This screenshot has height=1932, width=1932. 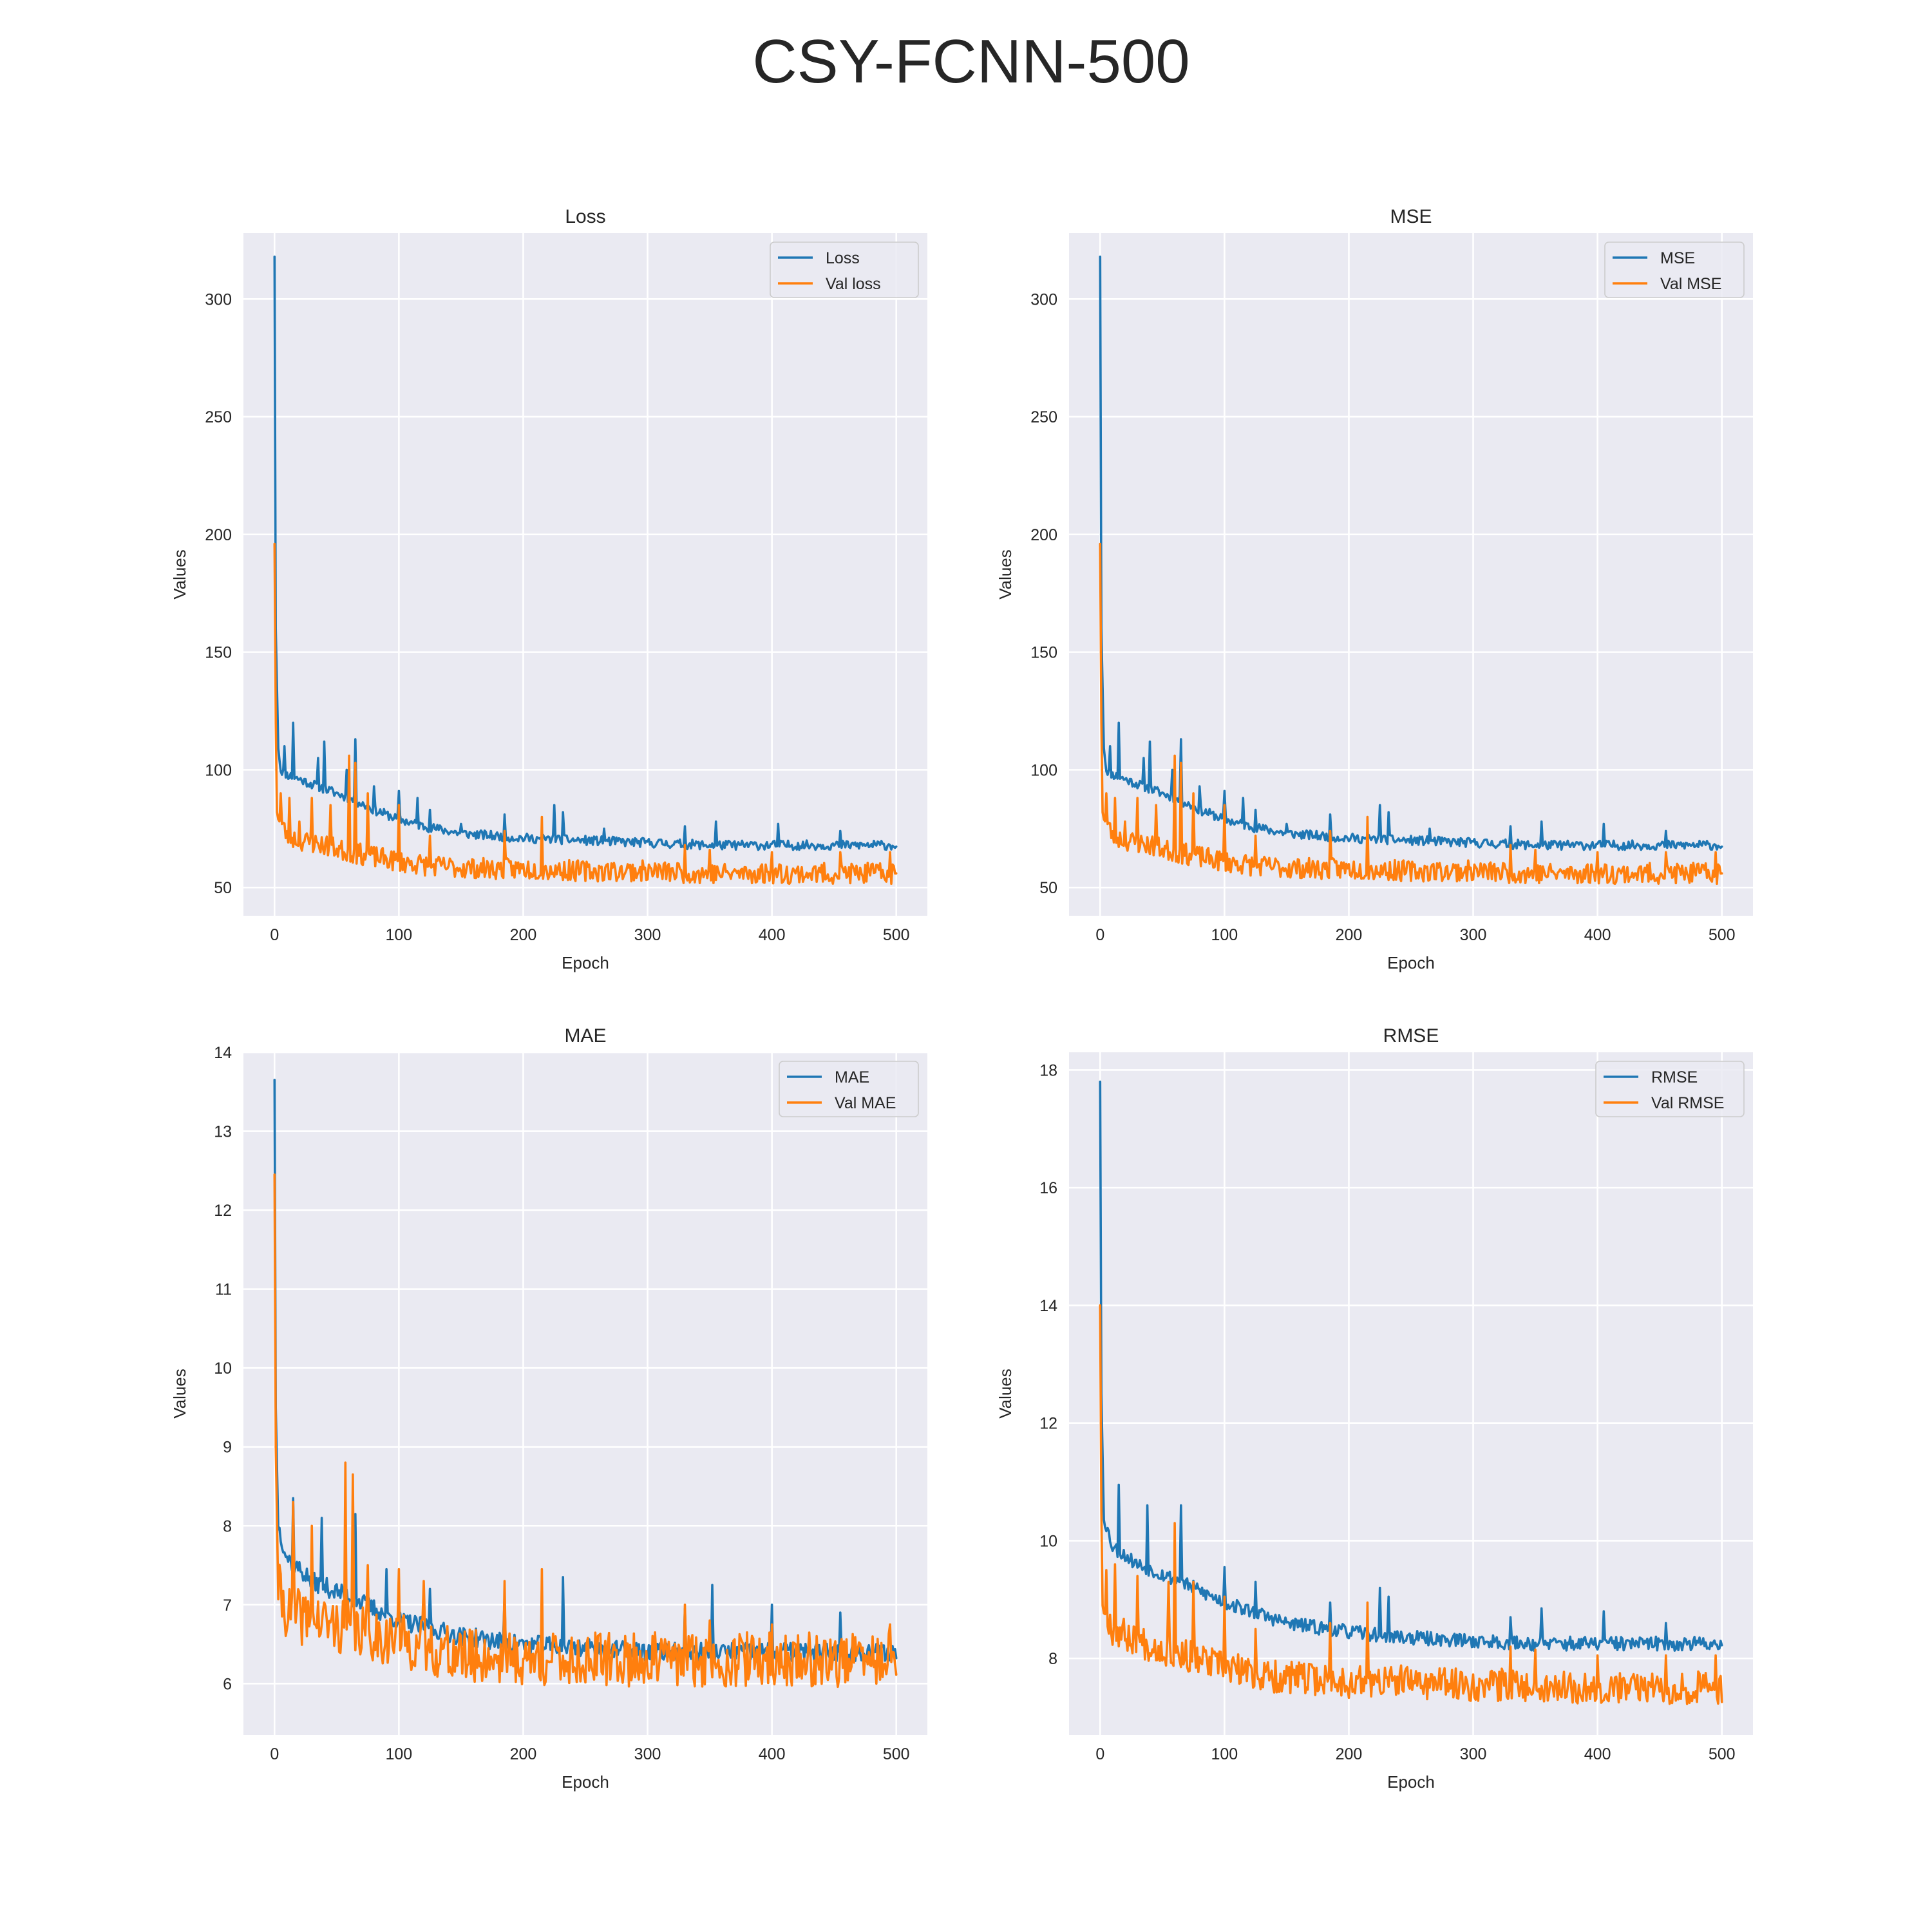 What do you see at coordinates (1670, 1089) in the screenshot?
I see `legend: RMSE Val RMSE` at bounding box center [1670, 1089].